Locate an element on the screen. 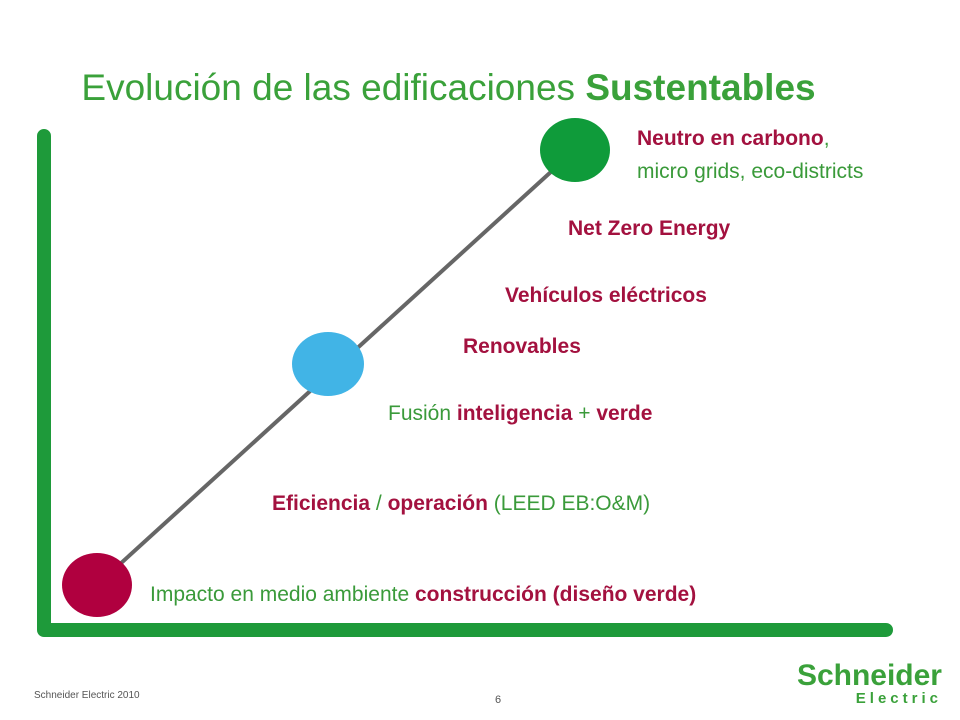  label-part: , is located at coordinates (827, 138).